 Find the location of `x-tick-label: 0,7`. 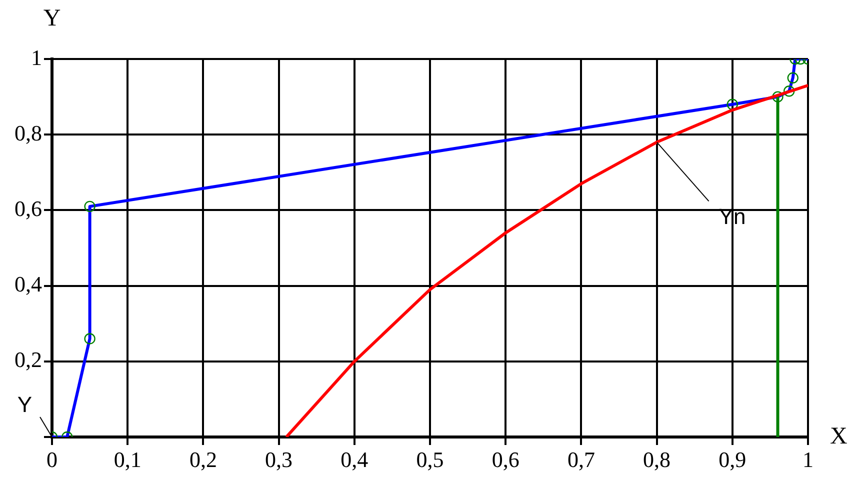

x-tick-label: 0,7 is located at coordinates (581, 459).